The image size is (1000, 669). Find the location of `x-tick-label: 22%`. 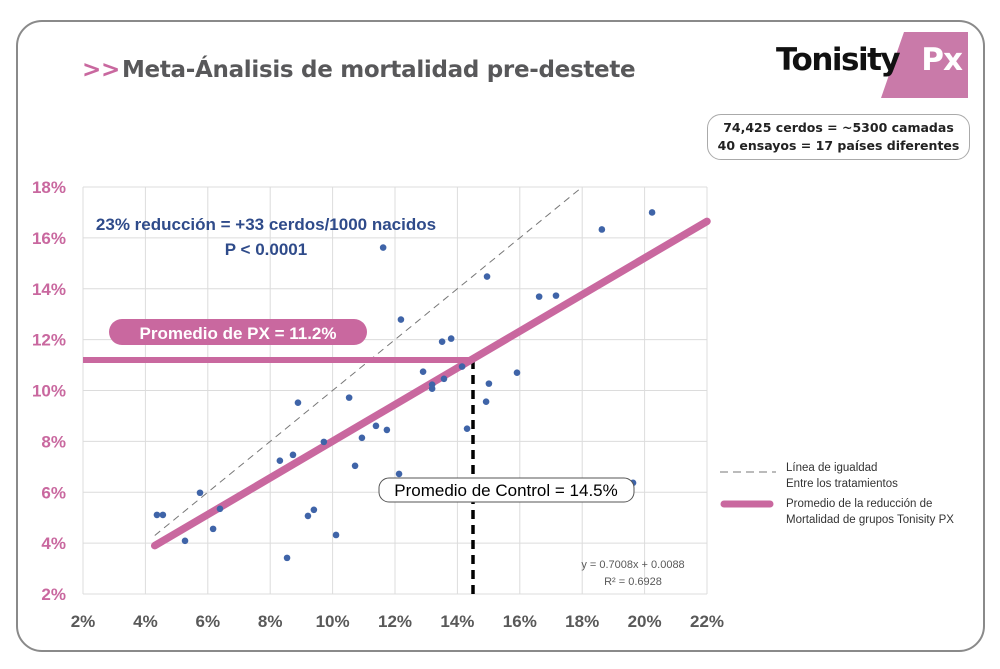

x-tick-label: 22% is located at coordinates (707, 621).